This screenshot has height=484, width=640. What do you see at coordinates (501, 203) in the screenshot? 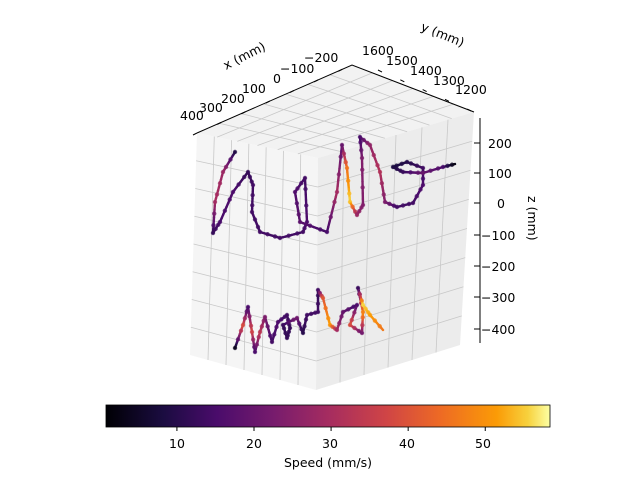
I see `z-tick-label: 0` at bounding box center [501, 203].